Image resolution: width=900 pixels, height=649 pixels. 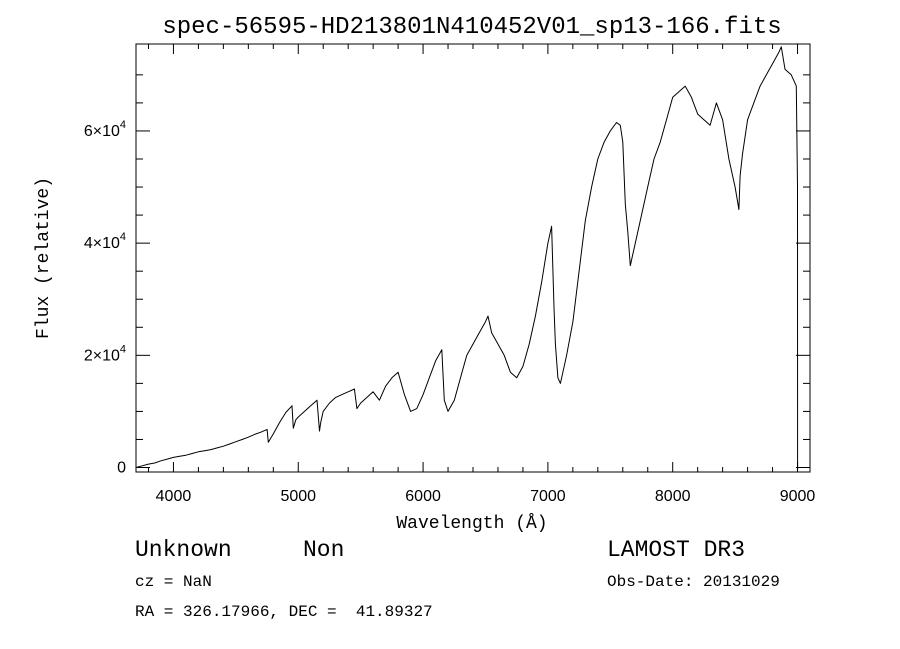 I want to click on x-axis-tick-labels: 4000 5000 6000 7000 8000 9000, so click(x=486, y=496).